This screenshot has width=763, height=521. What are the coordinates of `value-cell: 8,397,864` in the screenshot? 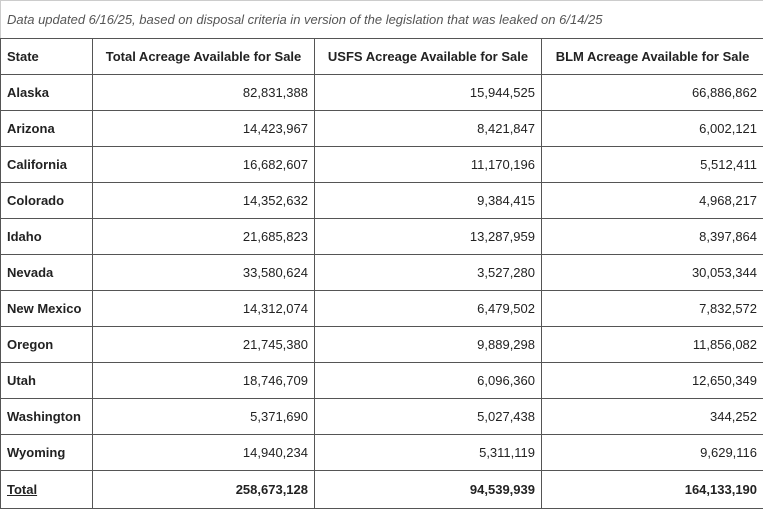 It's located at (651, 236).